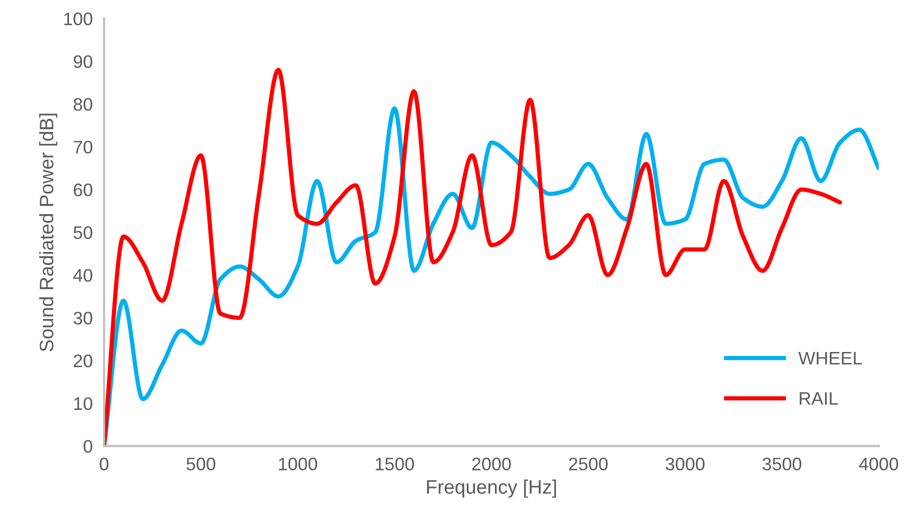  Describe the element at coordinates (201, 464) in the screenshot. I see `x-tick-label: 500` at that location.